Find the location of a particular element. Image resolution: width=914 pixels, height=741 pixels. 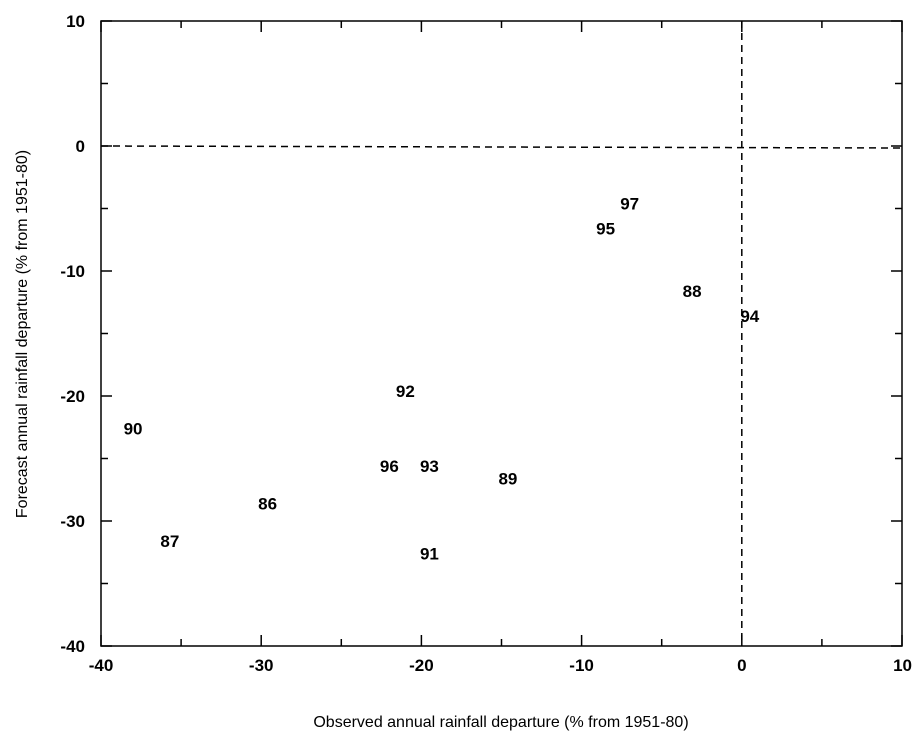

x-tick-label: 0 is located at coordinates (741, 665).